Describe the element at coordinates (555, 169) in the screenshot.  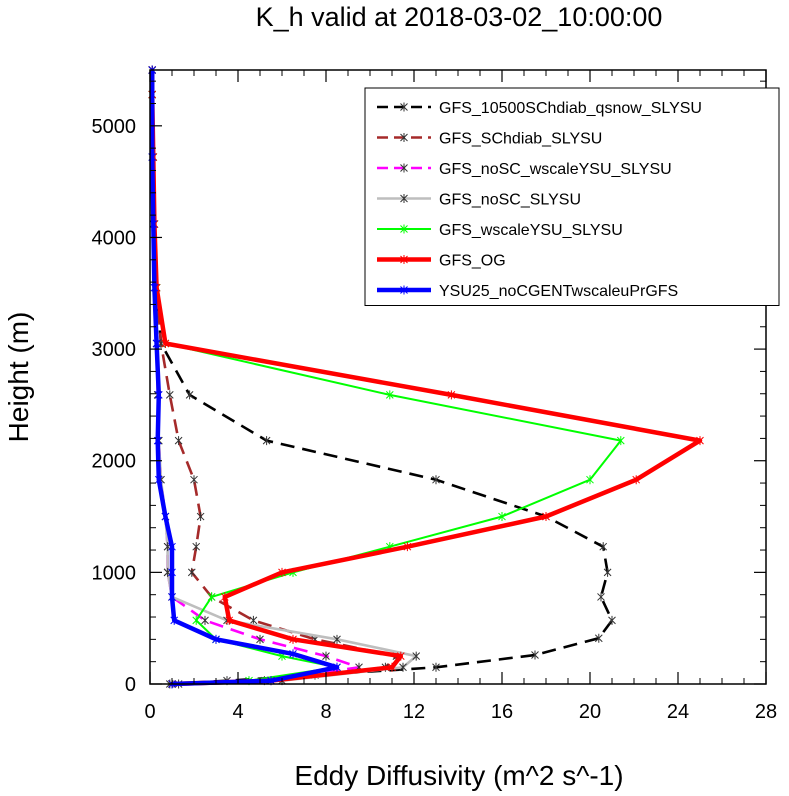
I see `legend-label: GFS_noSC_wscaleYSU_SLYSU` at that location.